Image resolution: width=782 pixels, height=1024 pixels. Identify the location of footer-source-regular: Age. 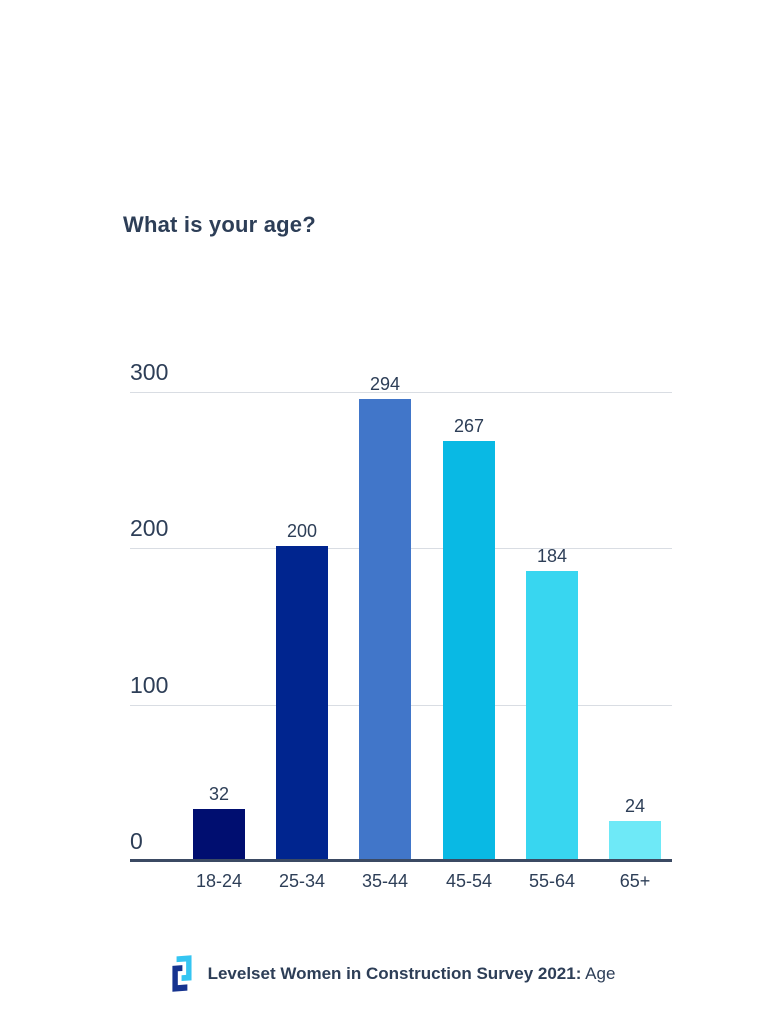
(600, 973).